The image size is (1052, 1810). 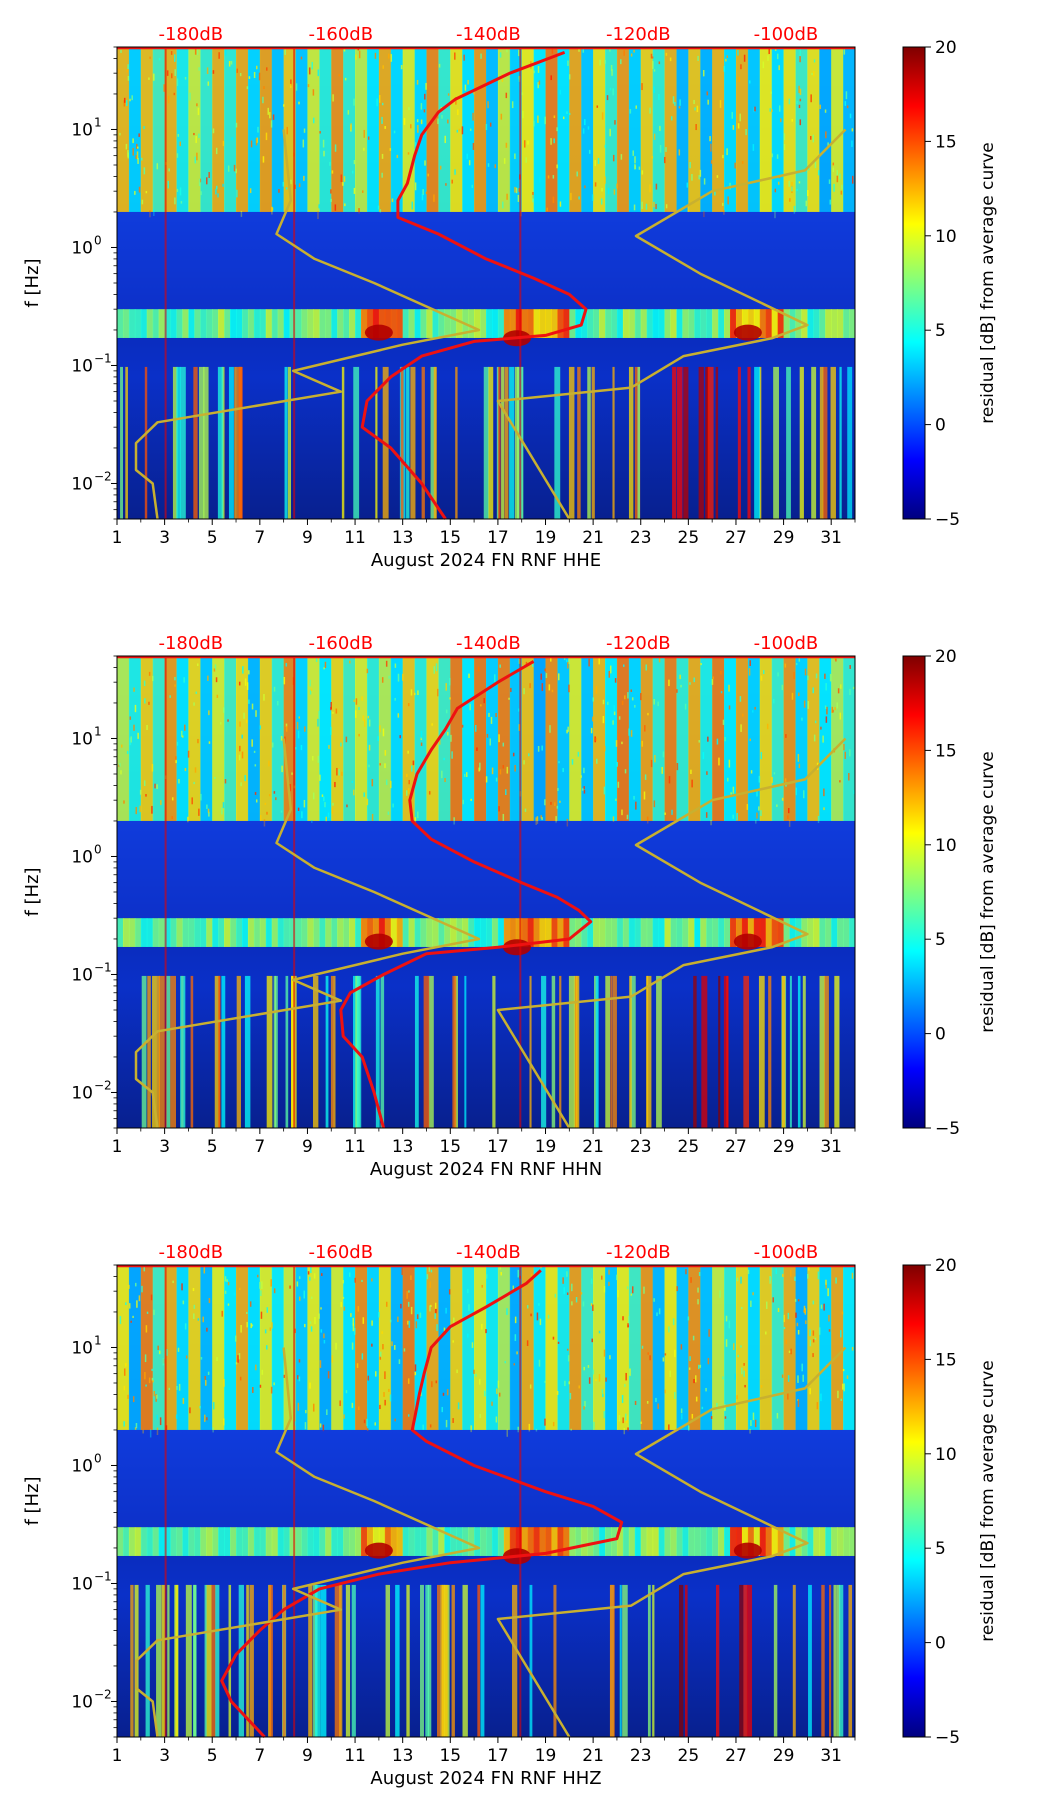 What do you see at coordinates (671, 1542) in the screenshot?
I see `high-noise-model-line` at bounding box center [671, 1542].